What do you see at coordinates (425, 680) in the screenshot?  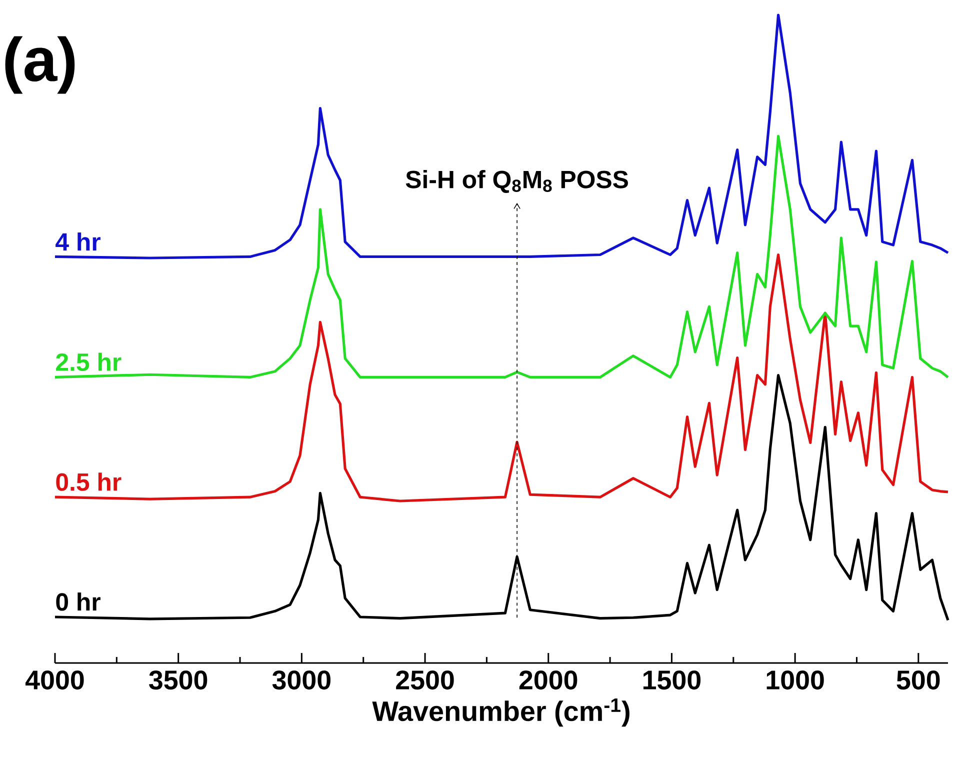 I see `x-tick-label: 2500` at bounding box center [425, 680].